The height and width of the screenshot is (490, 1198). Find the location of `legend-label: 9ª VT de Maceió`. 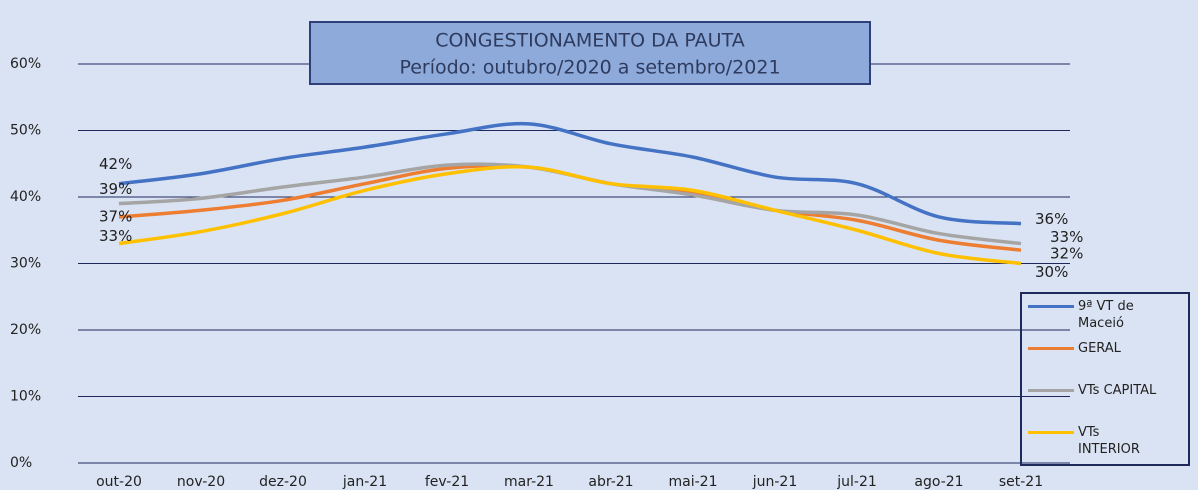

legend-label: 9ª VT de Maceió is located at coordinates (1106, 315).